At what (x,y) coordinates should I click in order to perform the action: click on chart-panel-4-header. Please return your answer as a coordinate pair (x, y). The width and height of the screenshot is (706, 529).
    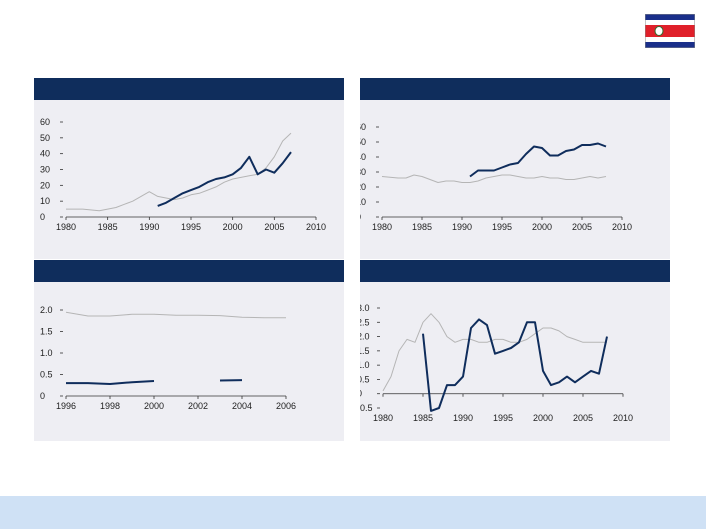
    Looking at the image, I should click on (515, 271).